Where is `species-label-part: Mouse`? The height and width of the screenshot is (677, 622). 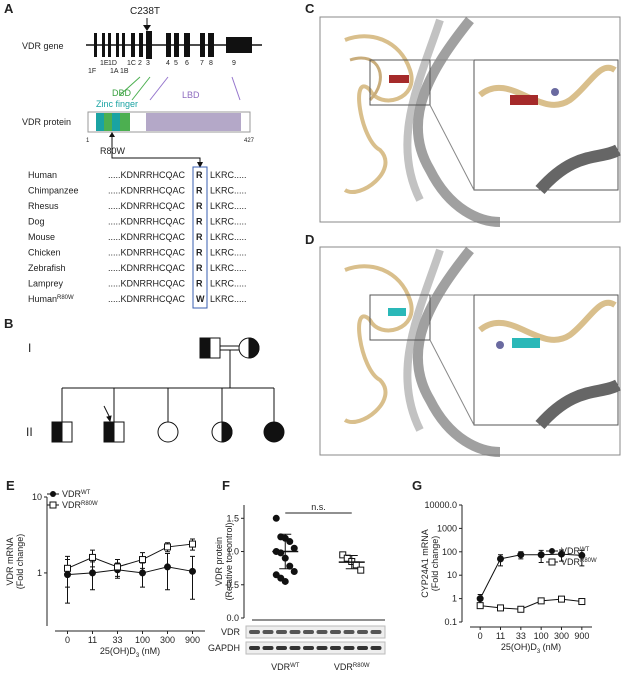
species-label-part: Mouse is located at coordinates (41, 237).